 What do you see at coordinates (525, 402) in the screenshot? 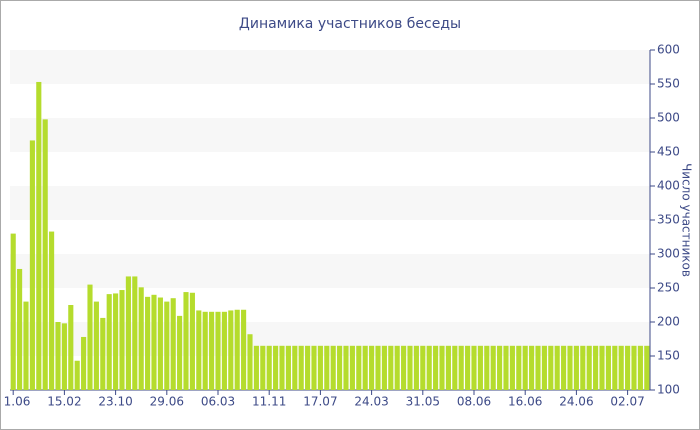
I see `x-tick-label: 16.06` at bounding box center [525, 402].